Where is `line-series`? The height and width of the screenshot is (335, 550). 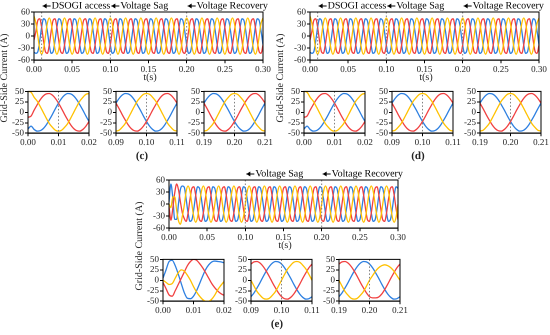 line-series is located at coordinates (193, 285).